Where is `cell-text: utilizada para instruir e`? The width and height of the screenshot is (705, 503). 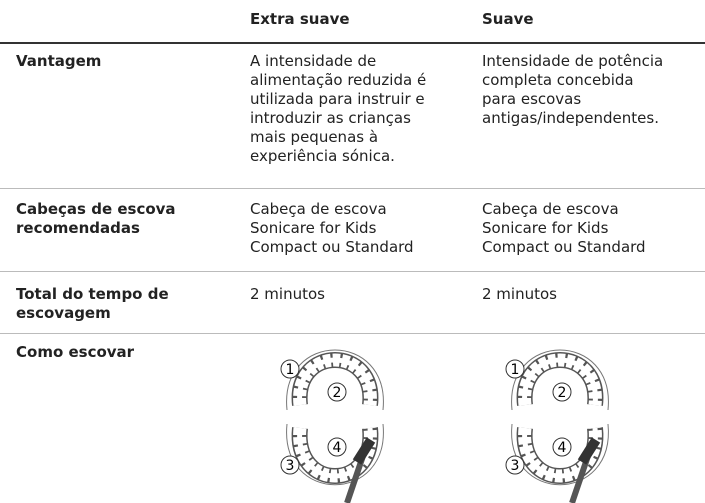 cell-text: utilizada para instruir e is located at coordinates (337, 99).